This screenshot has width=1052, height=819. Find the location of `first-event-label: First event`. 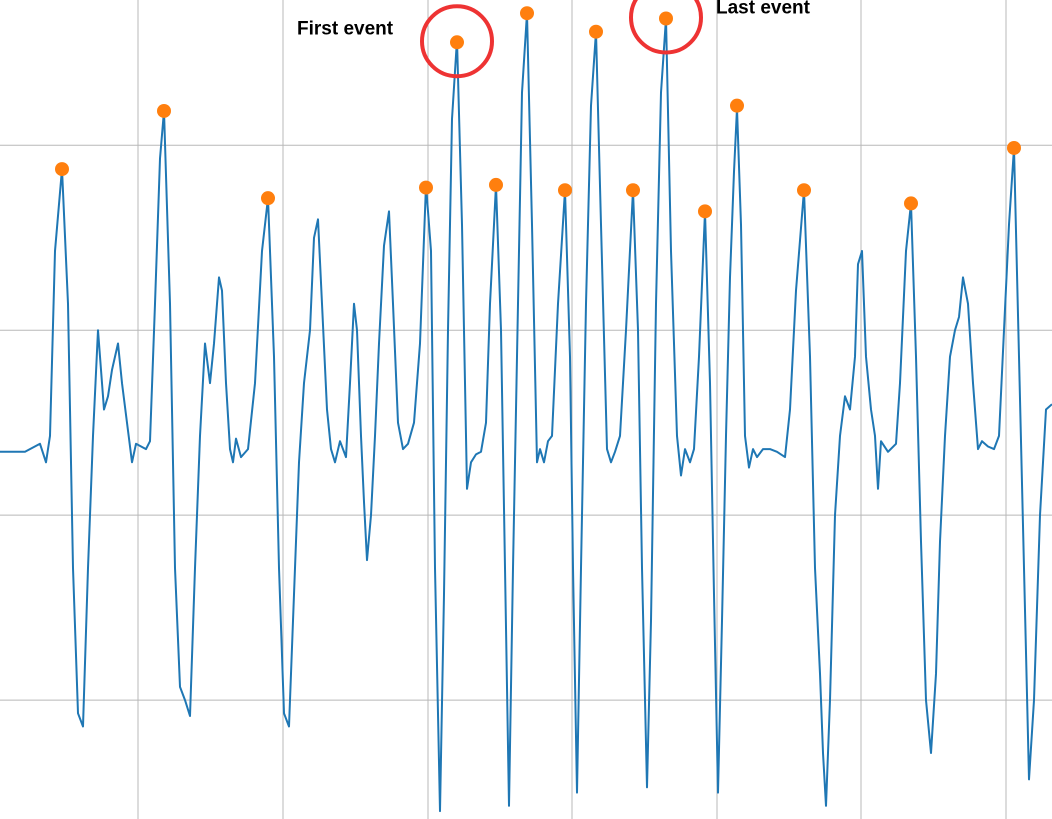

first-event-label: First event is located at coordinates (345, 29).